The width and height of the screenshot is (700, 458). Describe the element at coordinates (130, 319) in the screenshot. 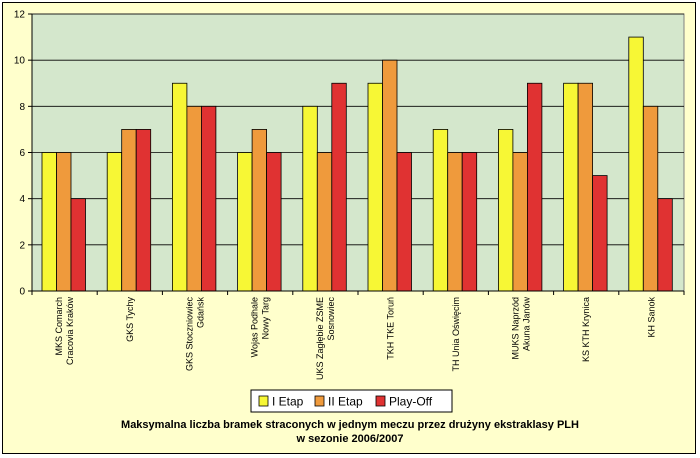

I see `x-category-label: GKS Tychy` at that location.